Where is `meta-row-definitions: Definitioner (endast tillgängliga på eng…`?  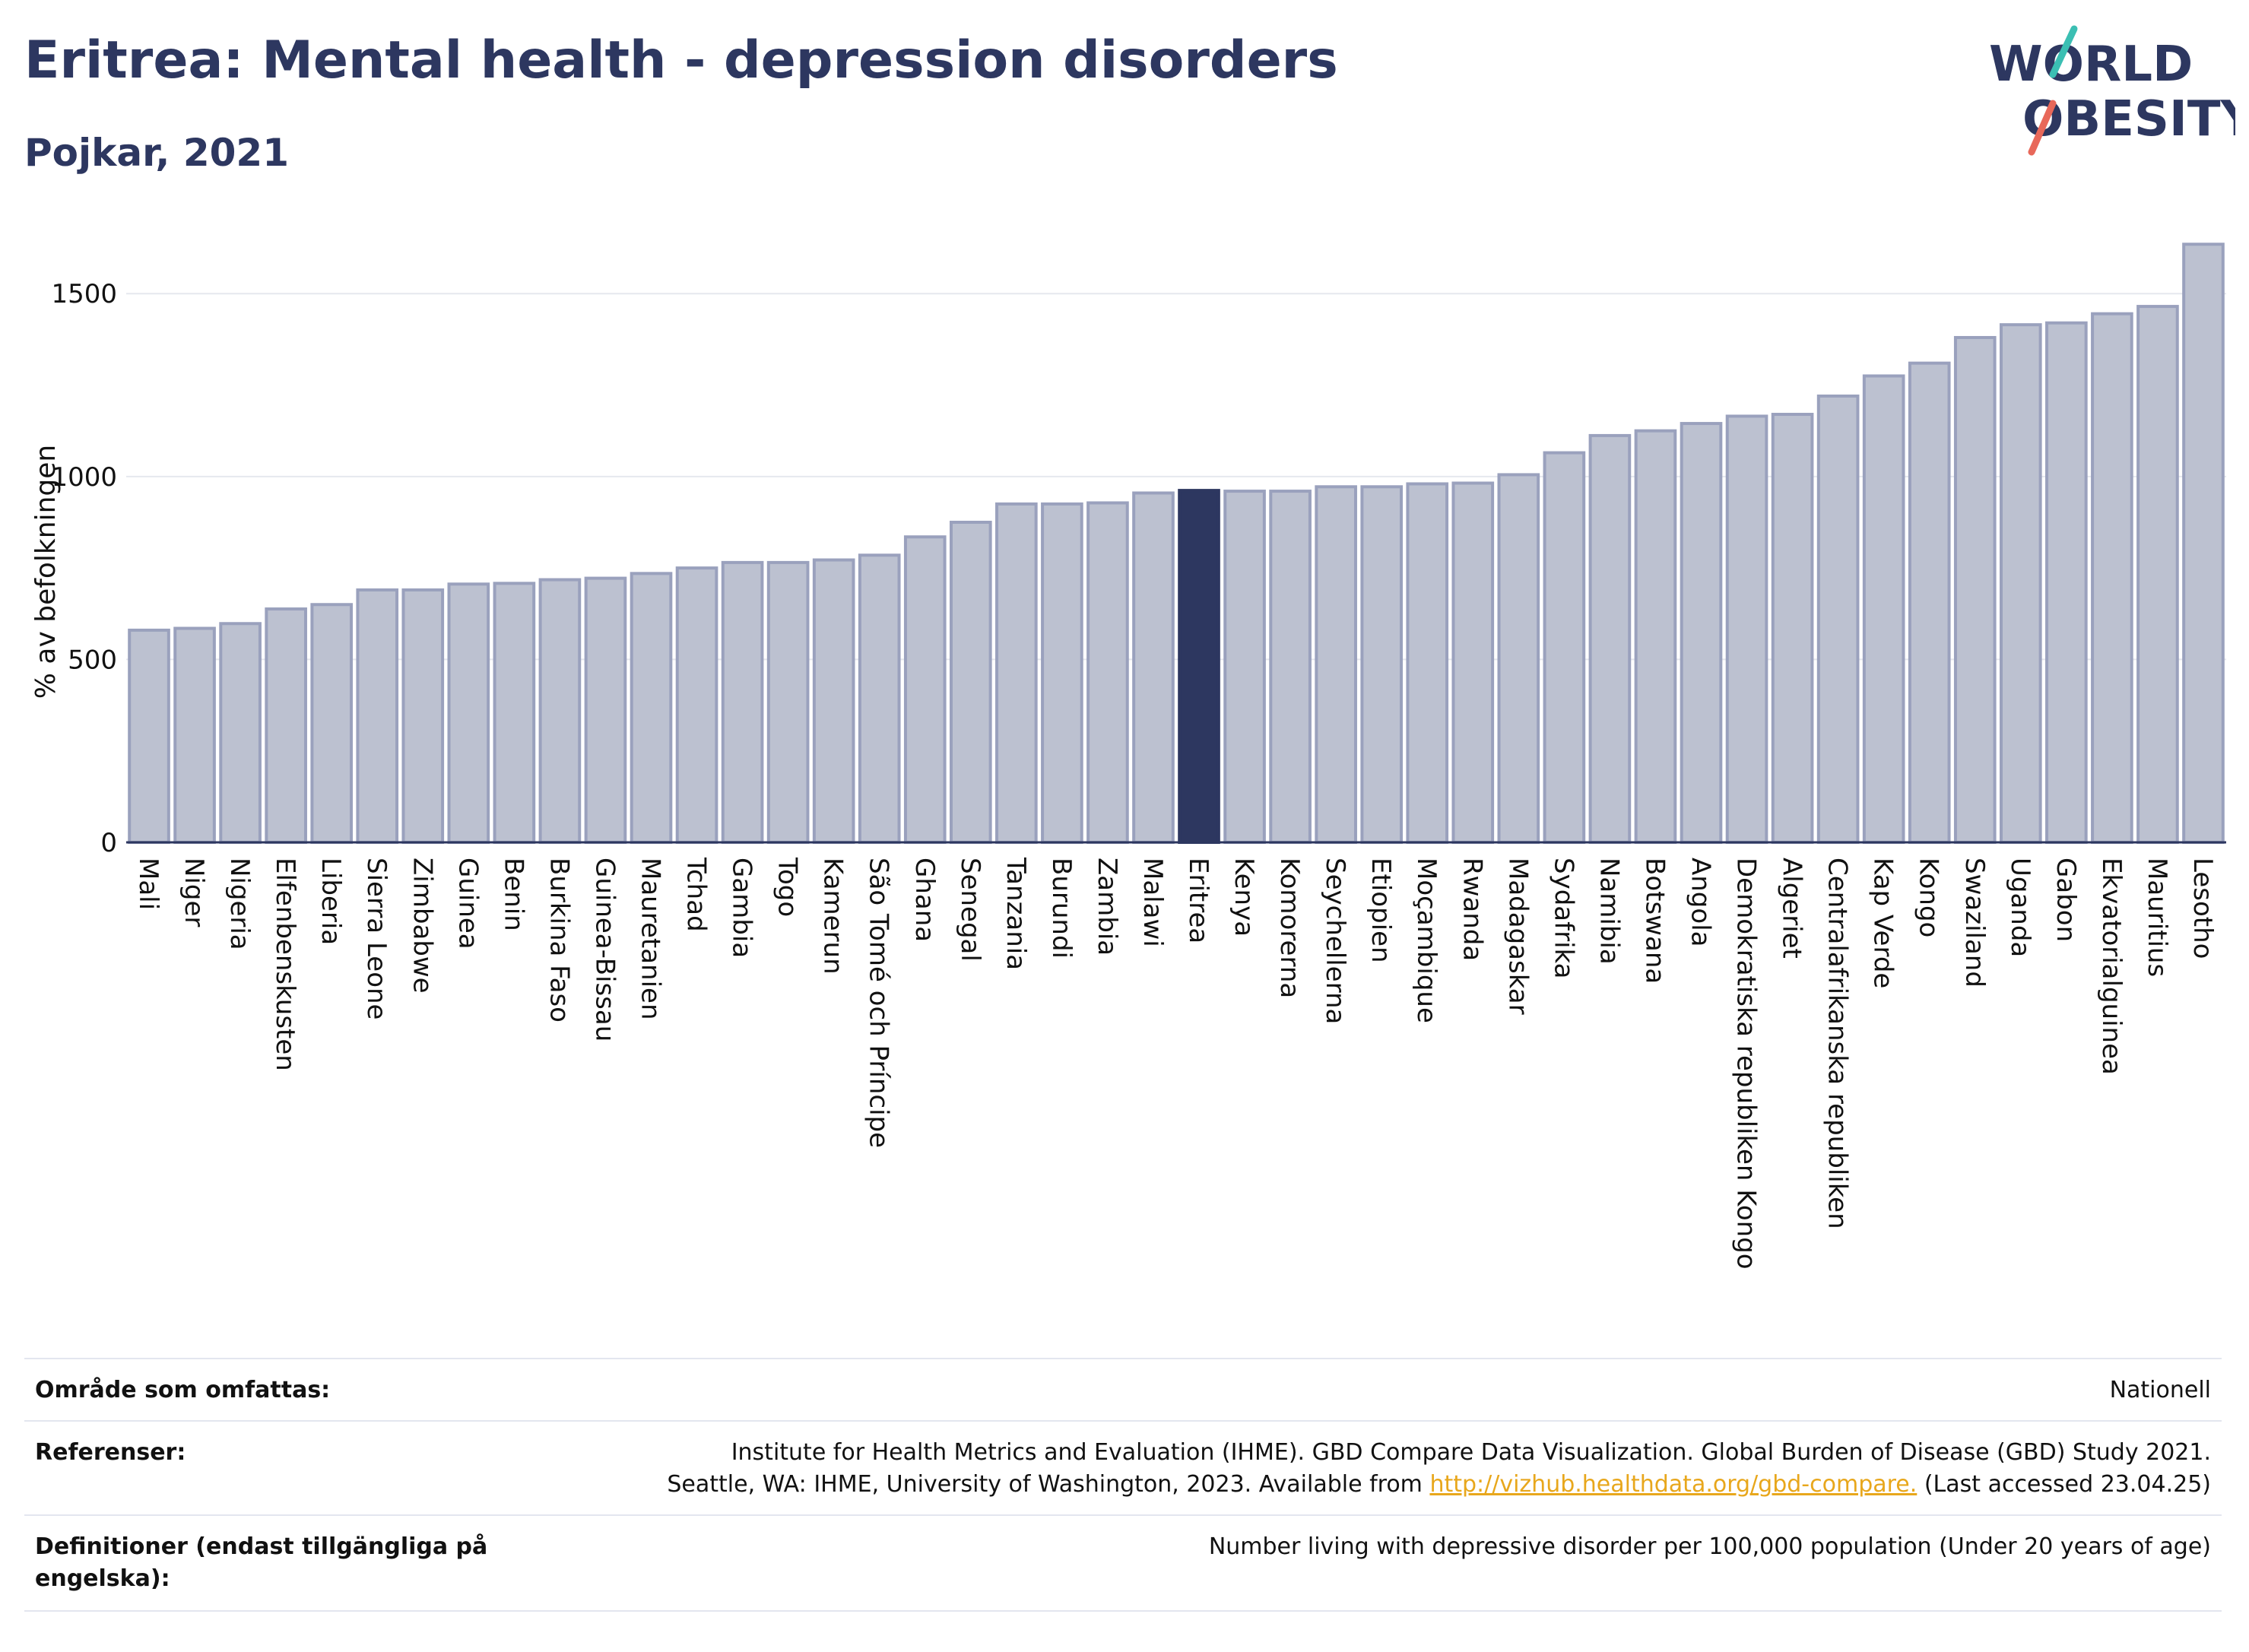
meta-row-definitions: Definitioner (endast tillgängliga på eng… is located at coordinates (1123, 1563).